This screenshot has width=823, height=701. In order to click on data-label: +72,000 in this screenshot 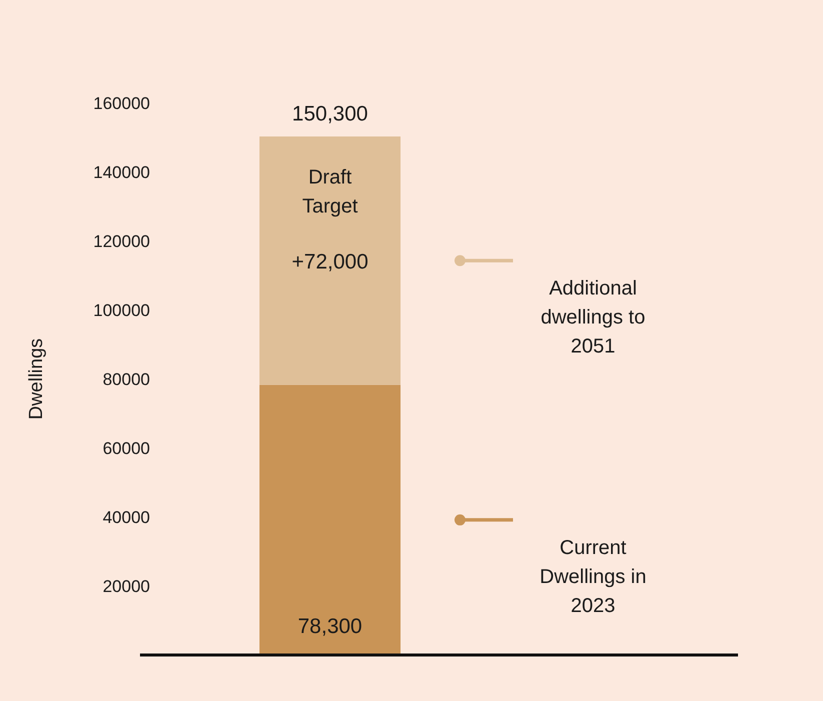, I will do `click(330, 262)`.